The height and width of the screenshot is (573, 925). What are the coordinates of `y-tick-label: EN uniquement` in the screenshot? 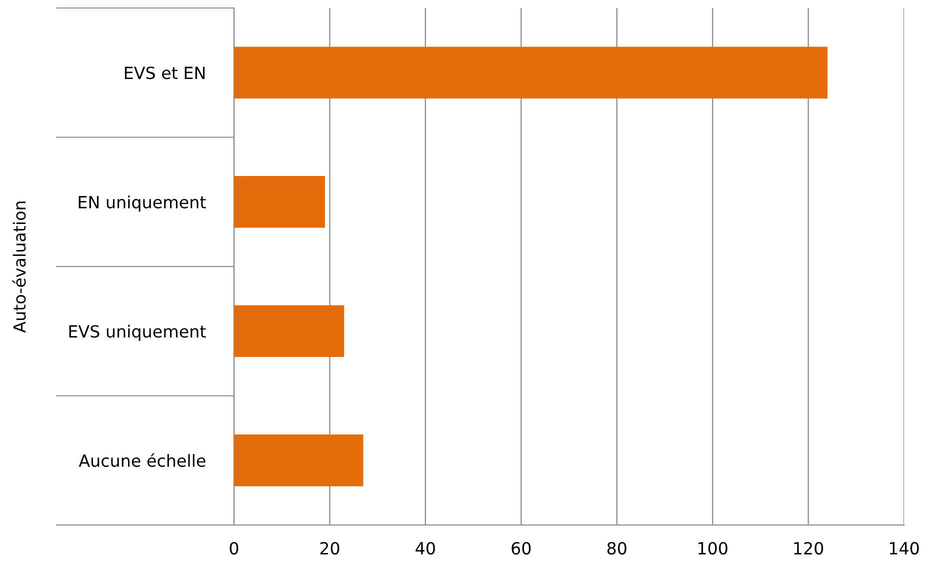 It's located at (142, 204).